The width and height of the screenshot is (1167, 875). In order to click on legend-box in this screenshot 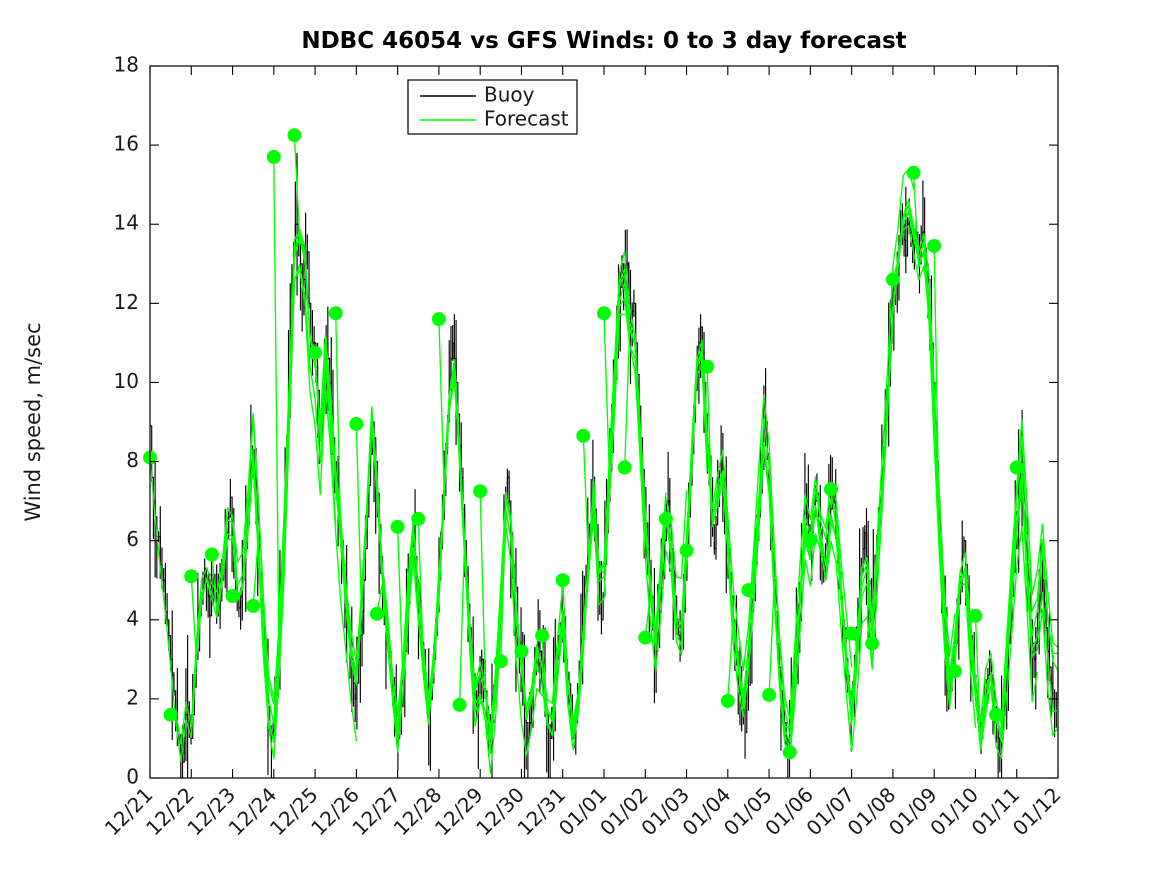, I will do `click(492, 107)`.